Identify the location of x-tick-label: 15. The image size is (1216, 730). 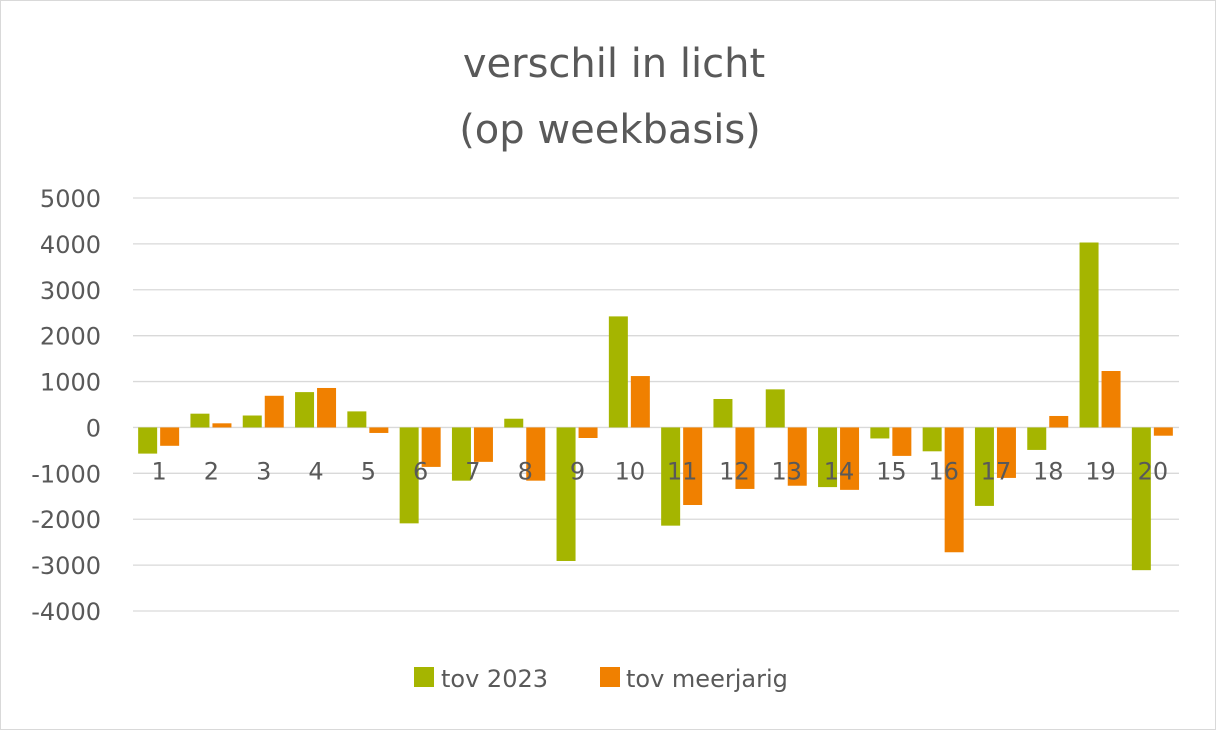
(891, 471).